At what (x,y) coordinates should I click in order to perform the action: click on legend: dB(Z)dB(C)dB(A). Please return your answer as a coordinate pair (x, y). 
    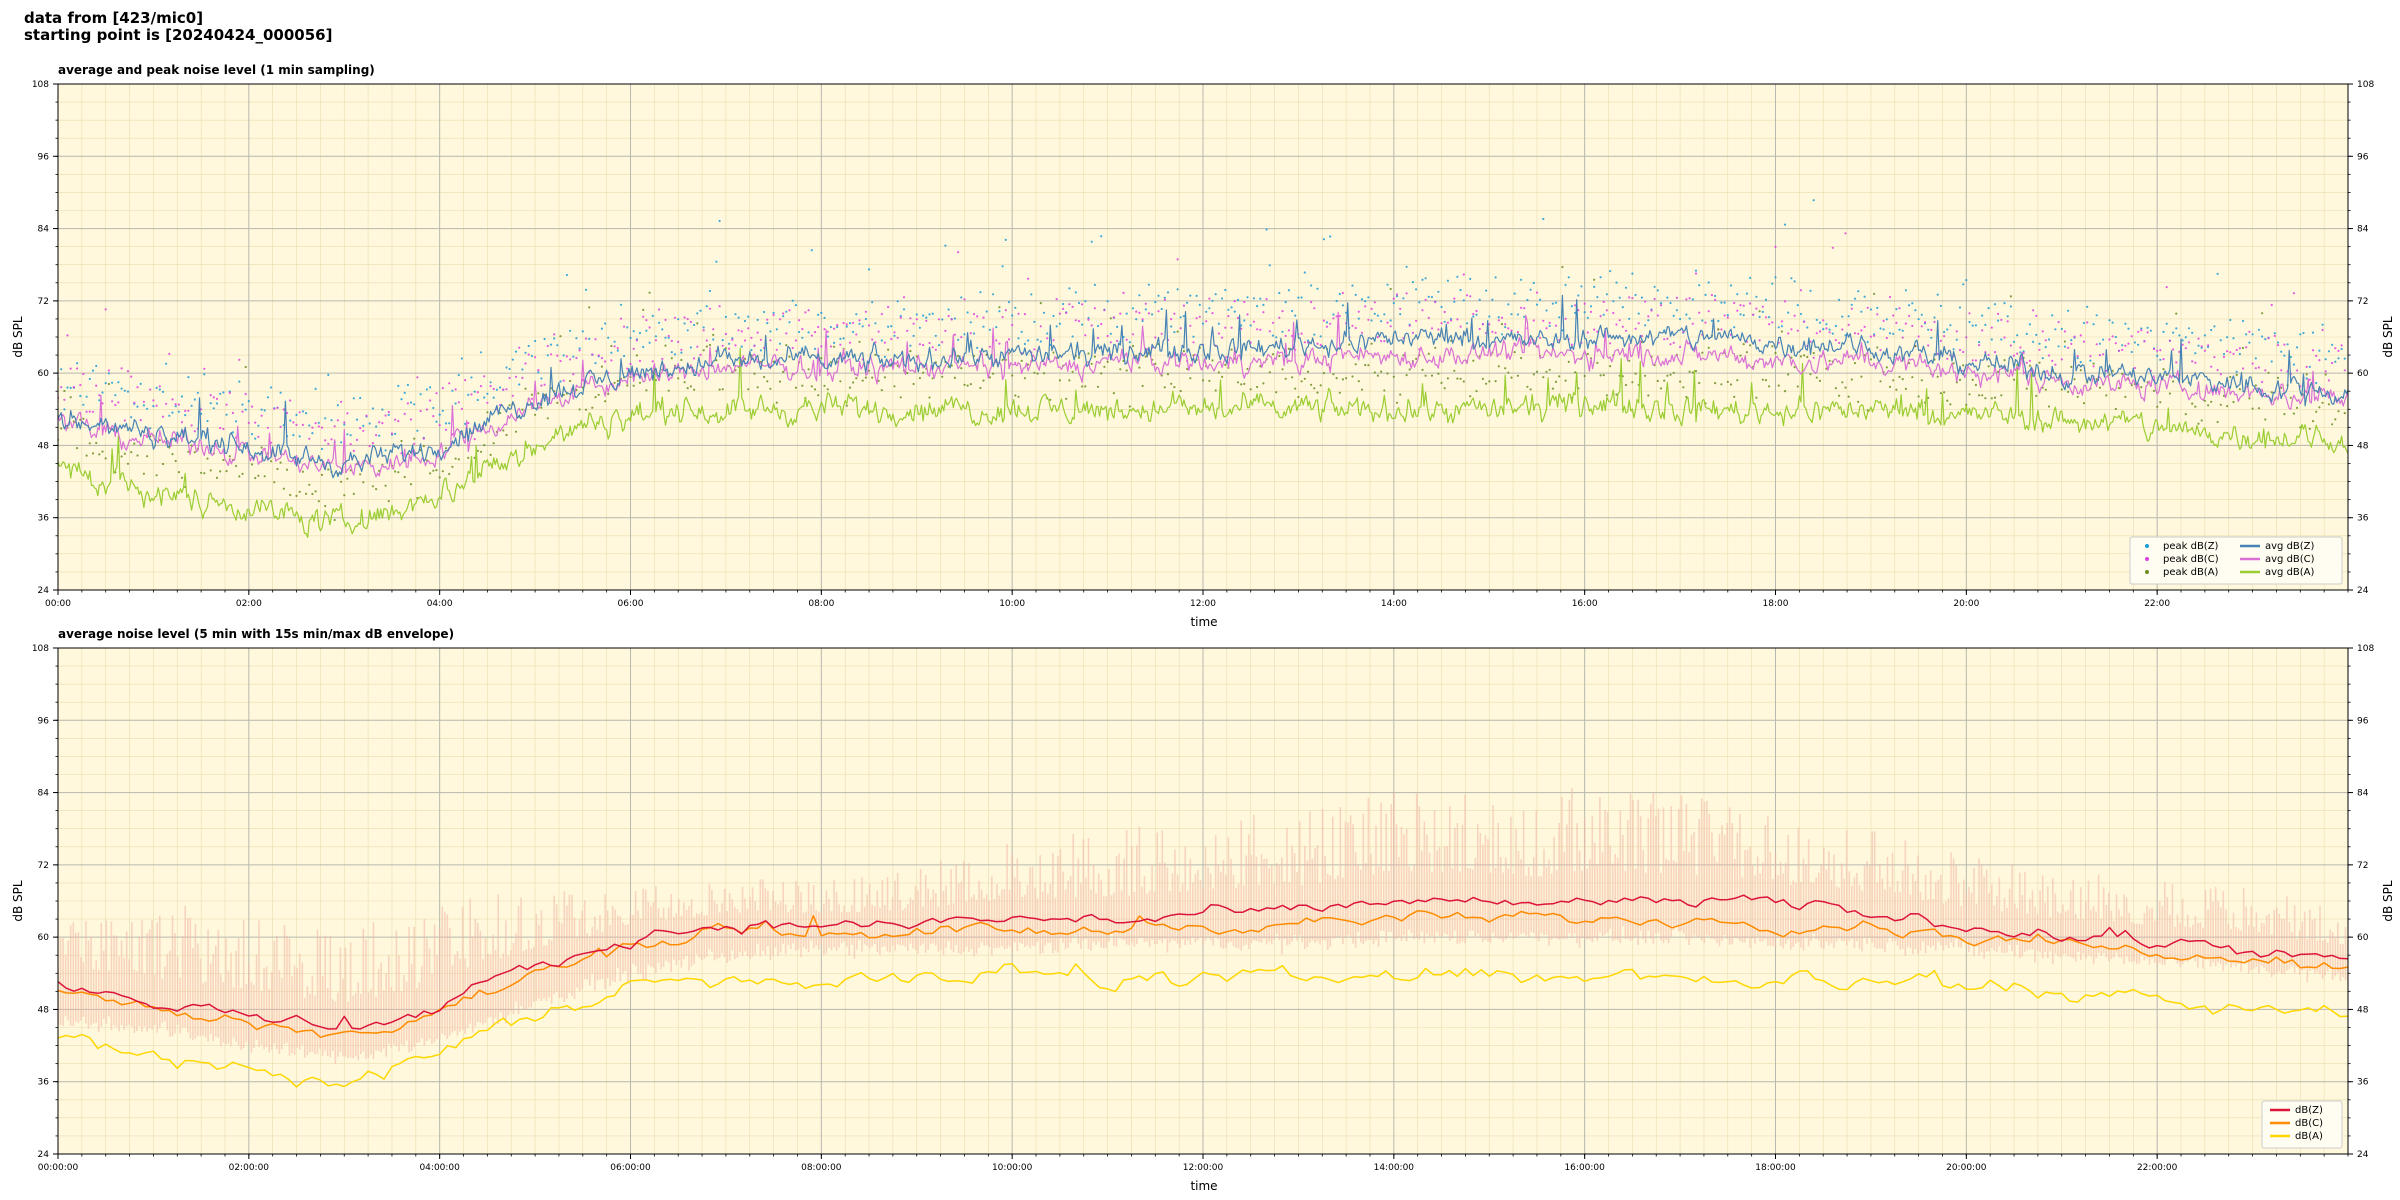
    Looking at the image, I should click on (2302, 1124).